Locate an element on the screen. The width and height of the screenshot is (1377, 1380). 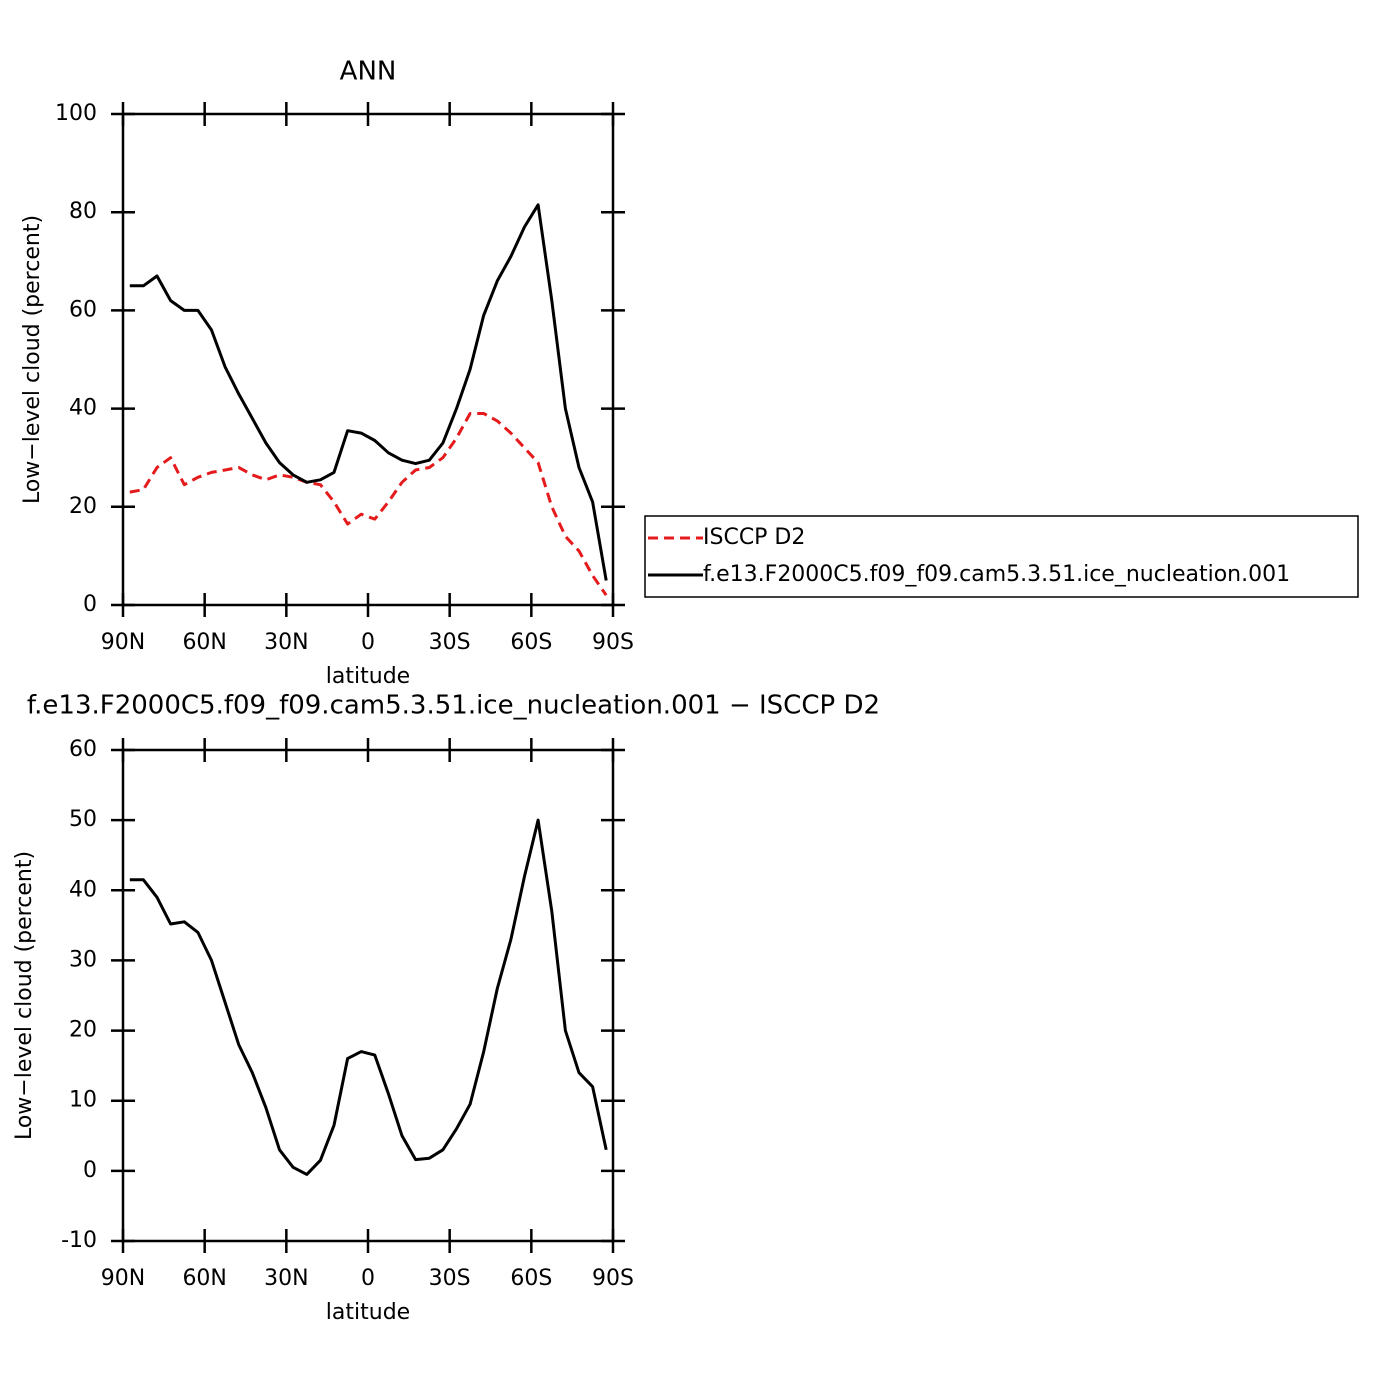
y-tick-label: 30 is located at coordinates (83, 959).